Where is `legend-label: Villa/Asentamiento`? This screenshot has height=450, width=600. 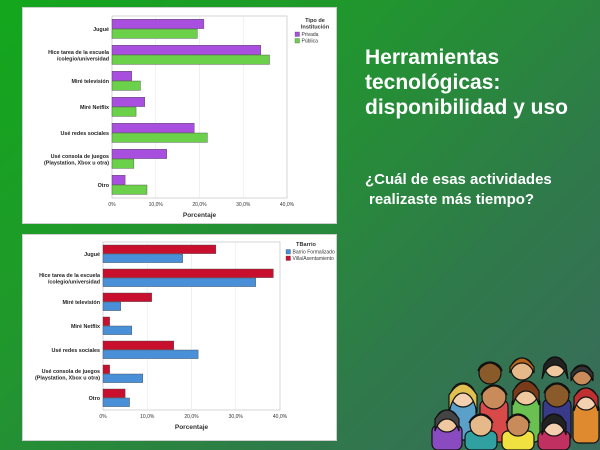
legend-label: Villa/Asentamiento is located at coordinates (314, 259).